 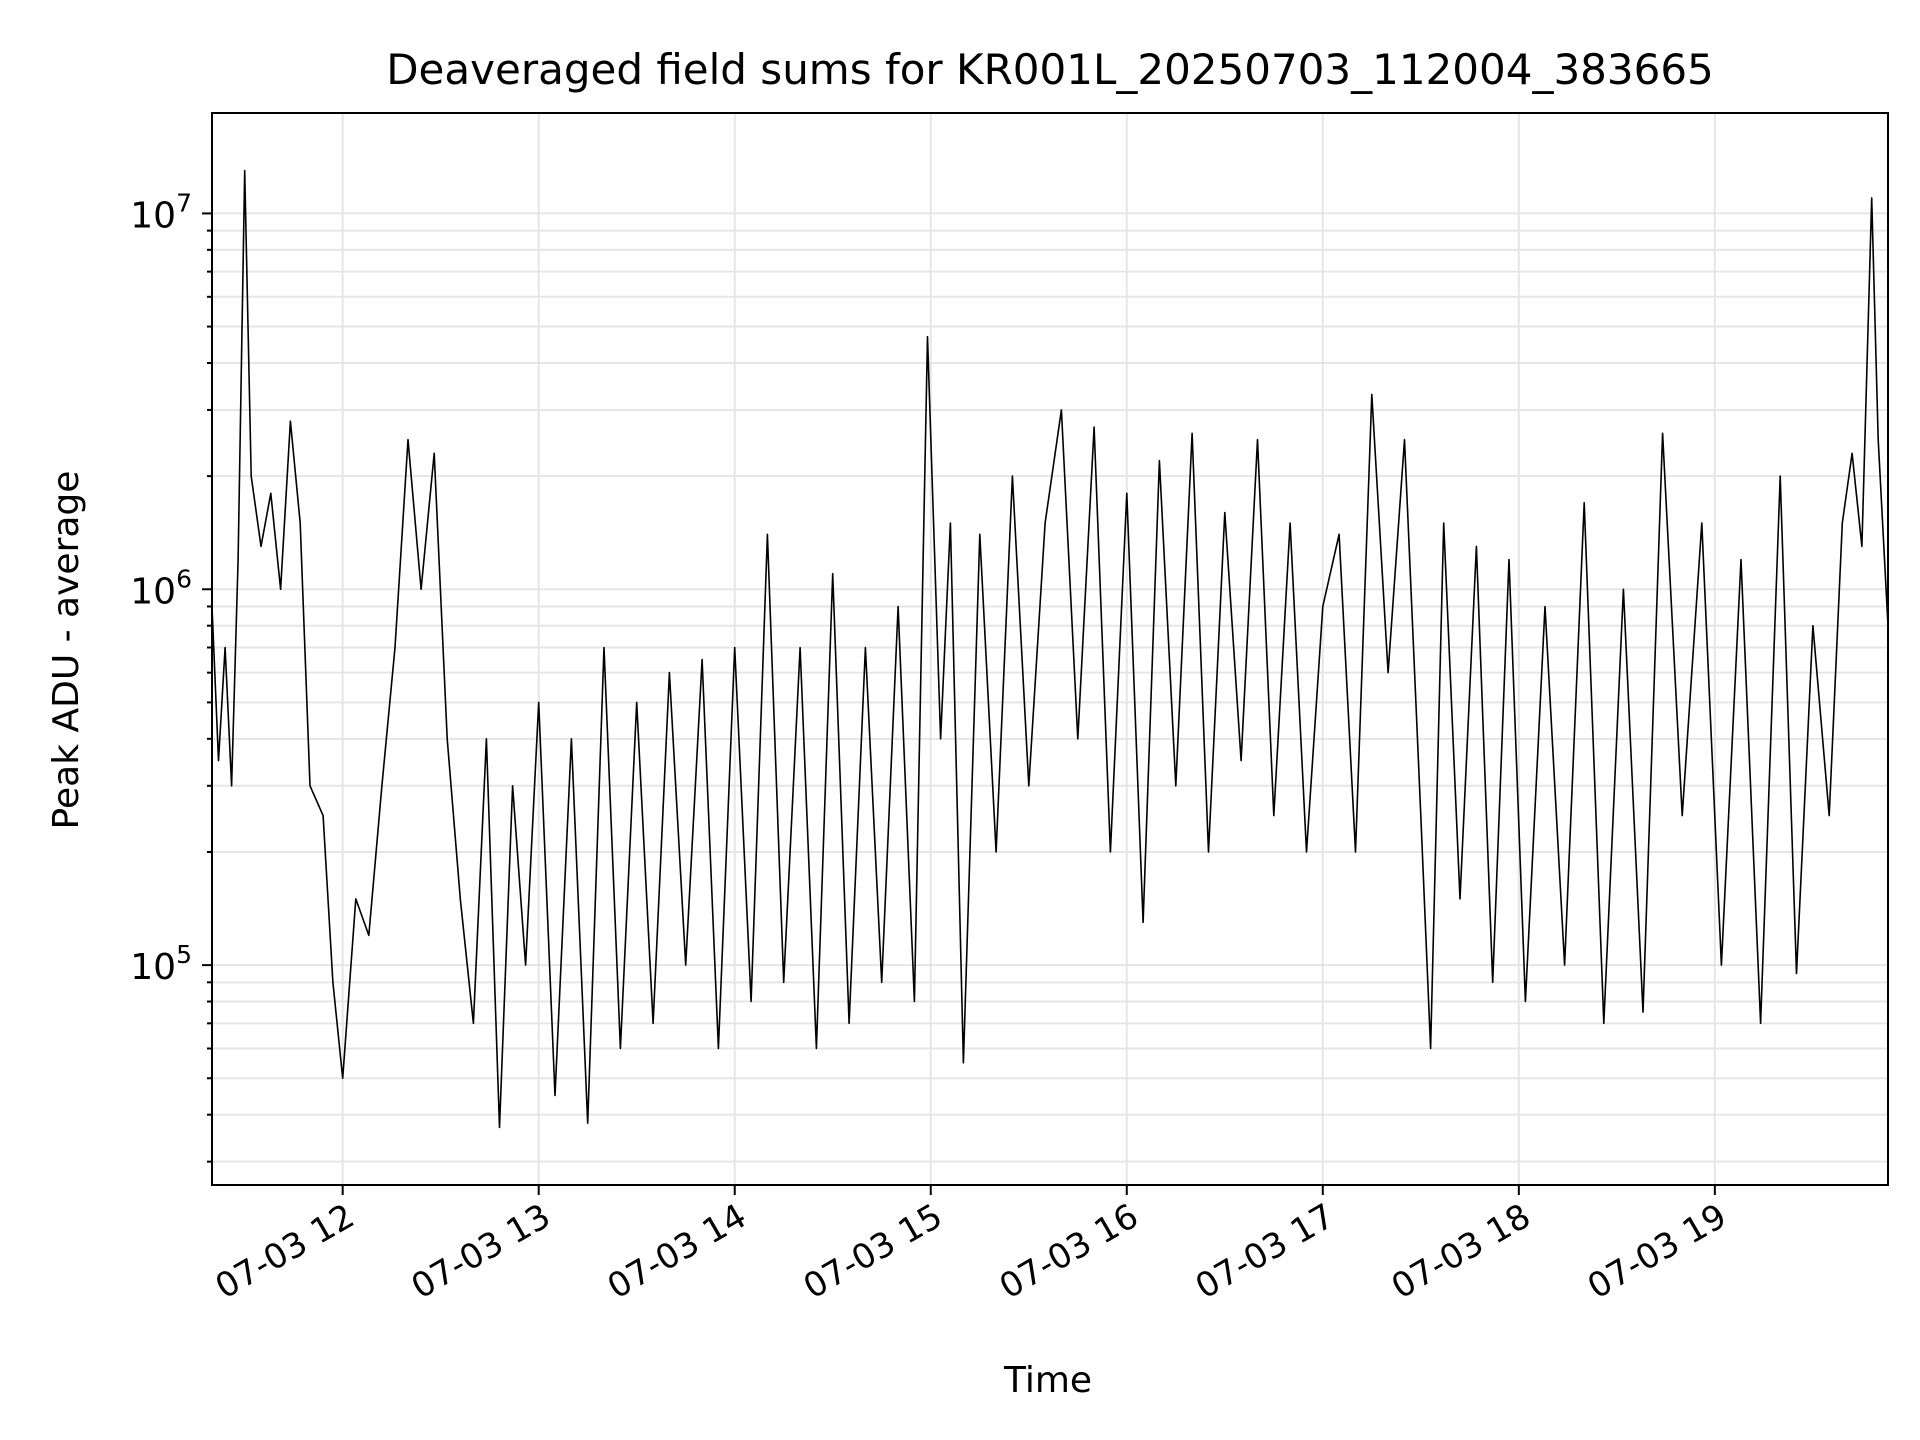 What do you see at coordinates (184, 202) in the screenshot?
I see `y-tick-exponent: 7` at bounding box center [184, 202].